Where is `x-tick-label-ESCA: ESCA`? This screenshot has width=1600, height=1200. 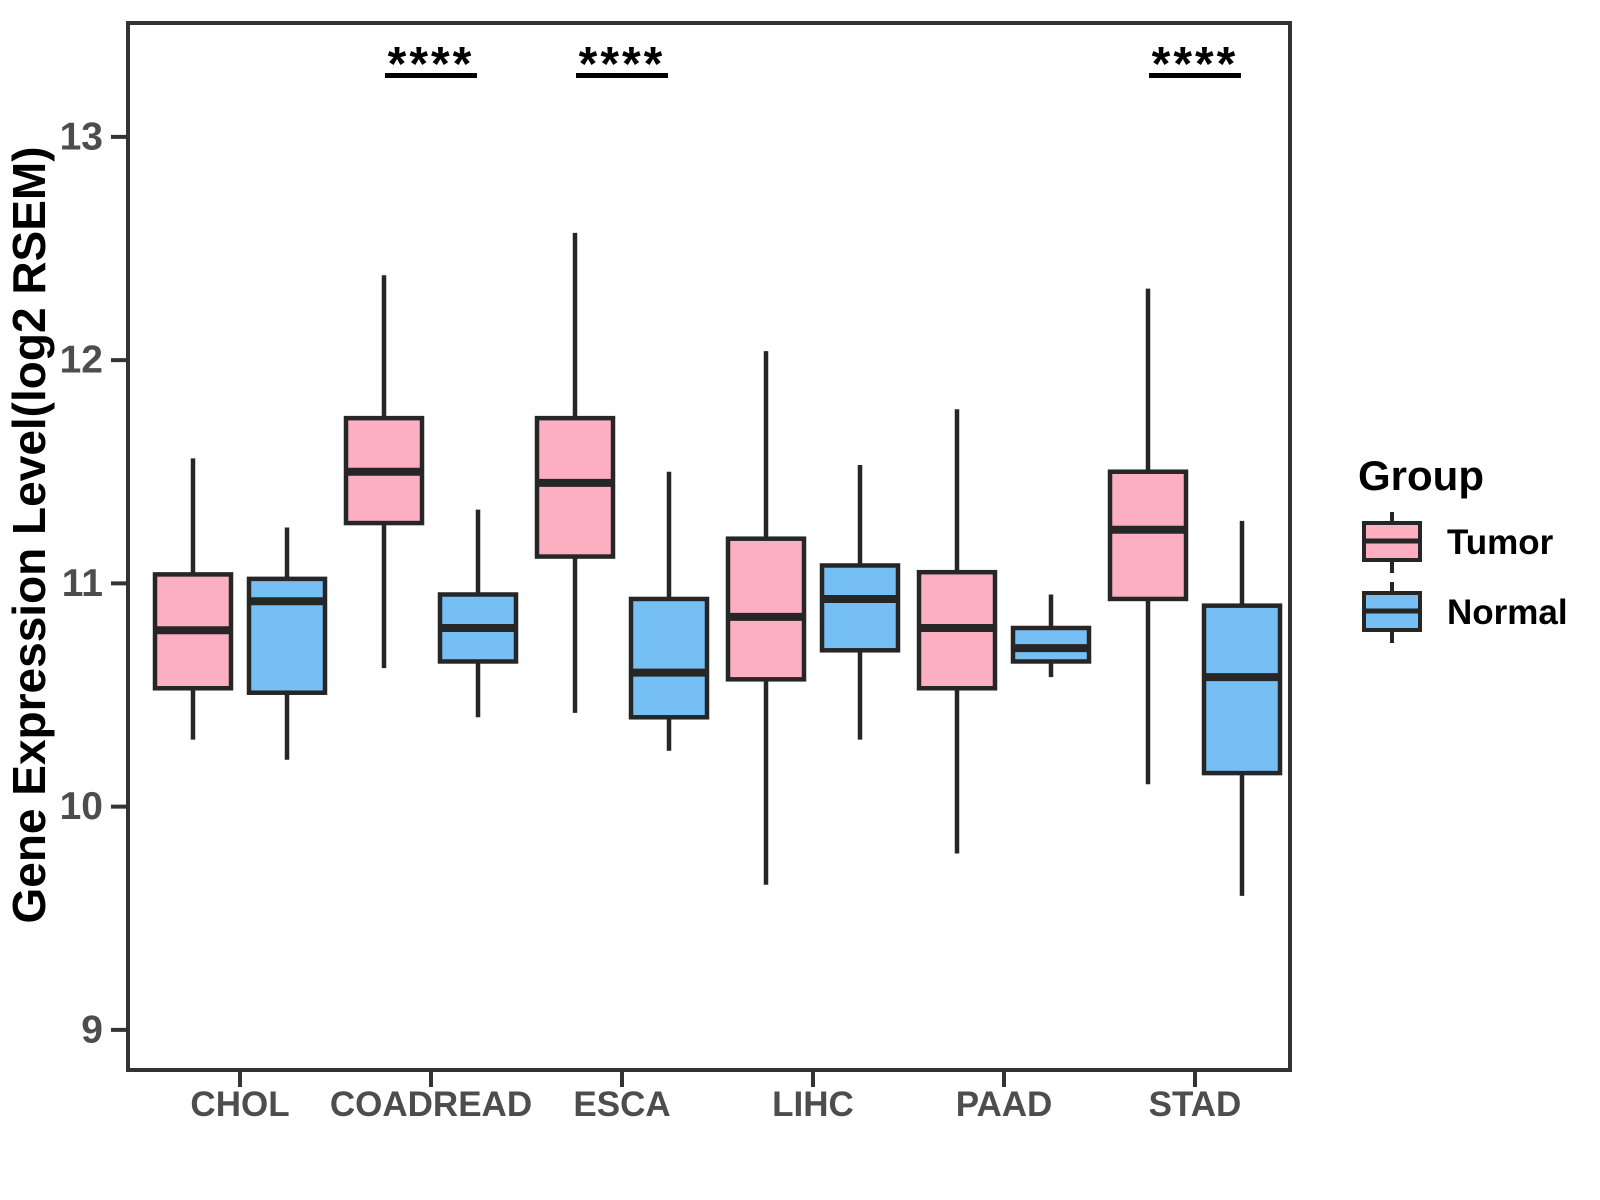
x-tick-label-ESCA: ESCA is located at coordinates (621, 1104).